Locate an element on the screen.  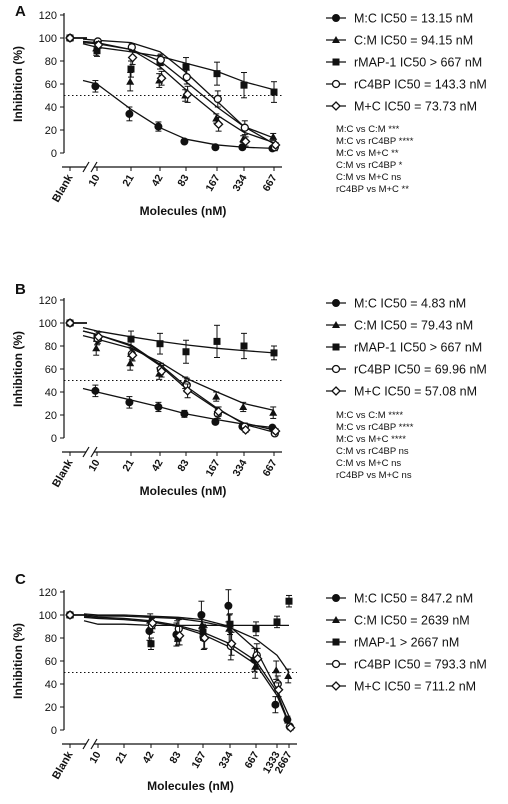
panel-a-x-tick-label: 21 is located at coordinates (128, 180).